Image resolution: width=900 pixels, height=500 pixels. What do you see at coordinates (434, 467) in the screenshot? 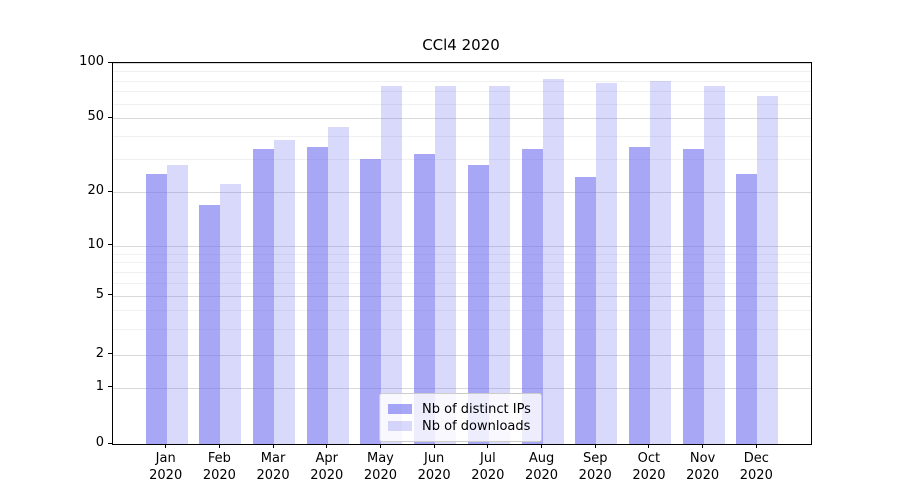
I see `x-tick-label: Jun 2020` at bounding box center [434, 467].